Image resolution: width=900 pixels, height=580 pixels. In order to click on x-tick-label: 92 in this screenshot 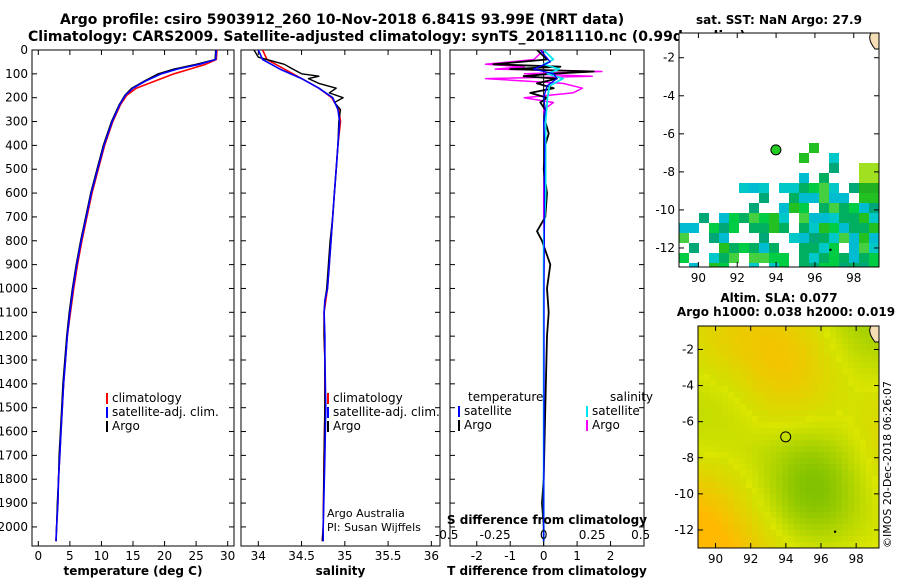, I will do `click(750, 559)`.